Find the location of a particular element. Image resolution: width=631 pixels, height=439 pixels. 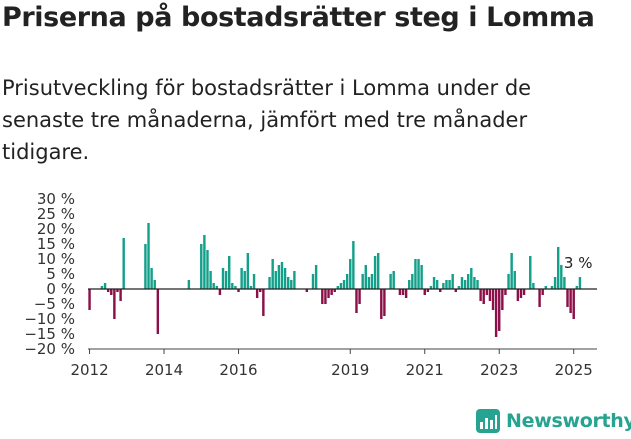

x-tick-label: 2016 is located at coordinates (238, 370).